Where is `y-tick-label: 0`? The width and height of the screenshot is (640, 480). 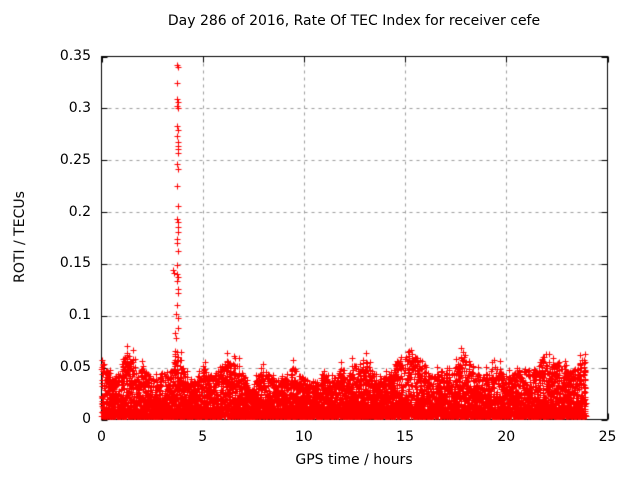
y-tick-label: 0 is located at coordinates (86, 419).